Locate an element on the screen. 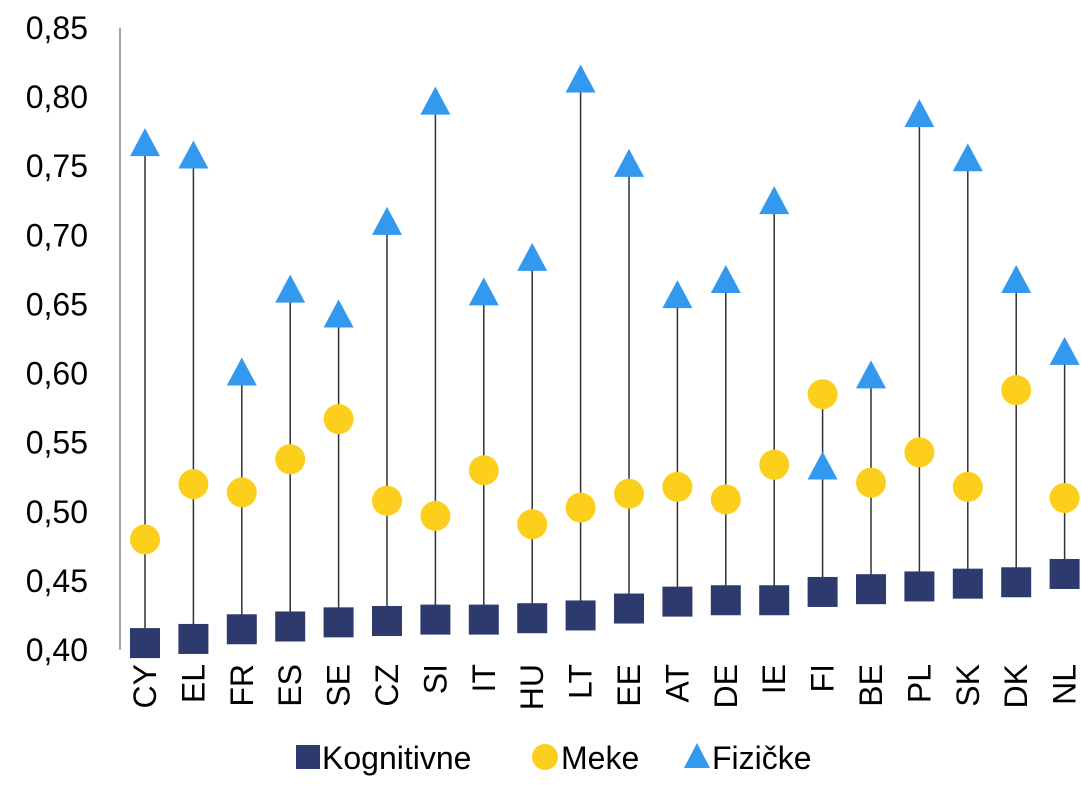 This screenshot has width=1081, height=787. x-tick-label: NL is located at coordinates (1064, 684).